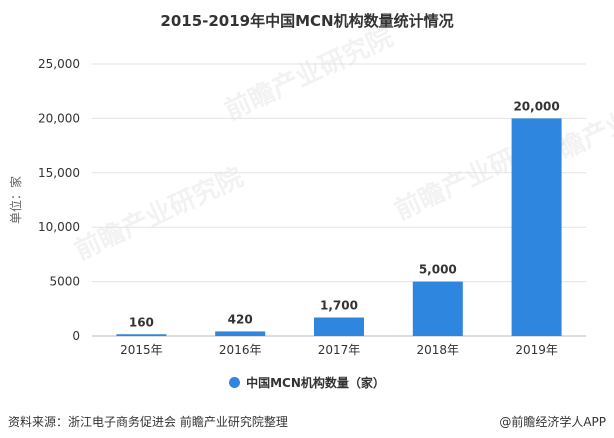  I want to click on legend-label: 中国MCN机构数量（家）, so click(315, 383).